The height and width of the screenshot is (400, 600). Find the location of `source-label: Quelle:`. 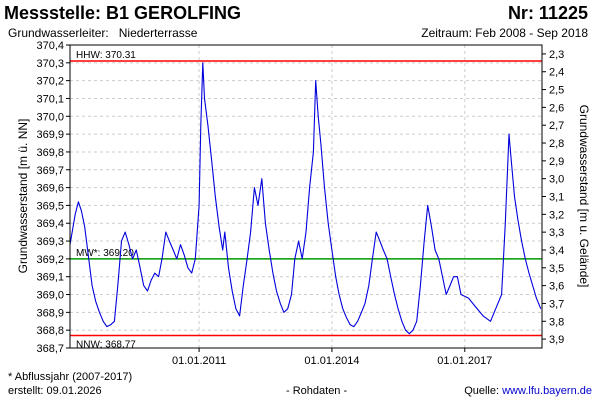

source-label: Quelle: is located at coordinates (482, 391).